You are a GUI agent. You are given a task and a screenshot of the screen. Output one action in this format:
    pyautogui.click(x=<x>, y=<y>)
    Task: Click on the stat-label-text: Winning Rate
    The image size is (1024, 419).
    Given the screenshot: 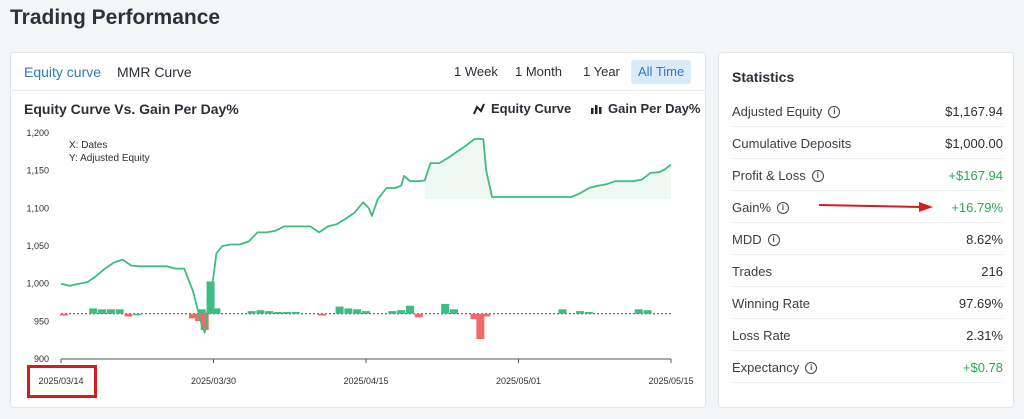 What is the action you would take?
    pyautogui.click(x=771, y=303)
    